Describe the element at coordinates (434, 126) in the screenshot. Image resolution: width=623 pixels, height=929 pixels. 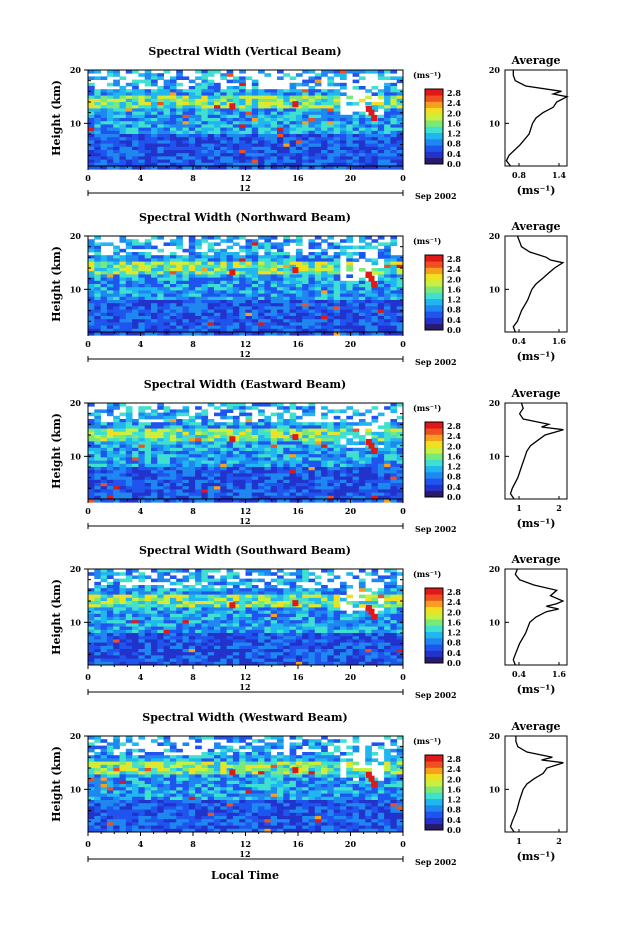
I see `colorbar-frame` at that location.